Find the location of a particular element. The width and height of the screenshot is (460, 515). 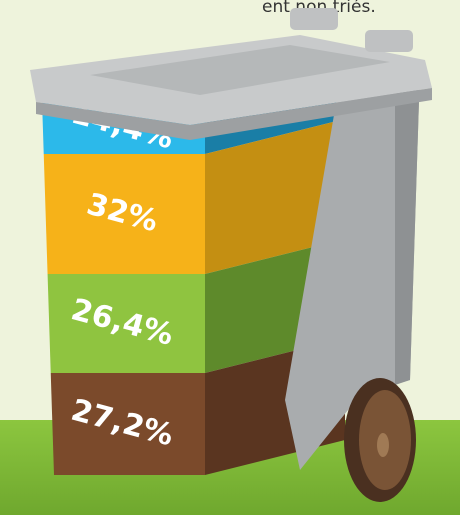

layer-side is located at coordinates (275, 196).